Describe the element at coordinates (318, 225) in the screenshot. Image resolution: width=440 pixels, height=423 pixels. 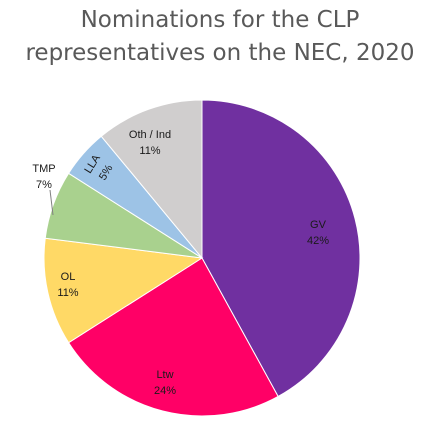
I see `slice-label-name: GV` at that location.